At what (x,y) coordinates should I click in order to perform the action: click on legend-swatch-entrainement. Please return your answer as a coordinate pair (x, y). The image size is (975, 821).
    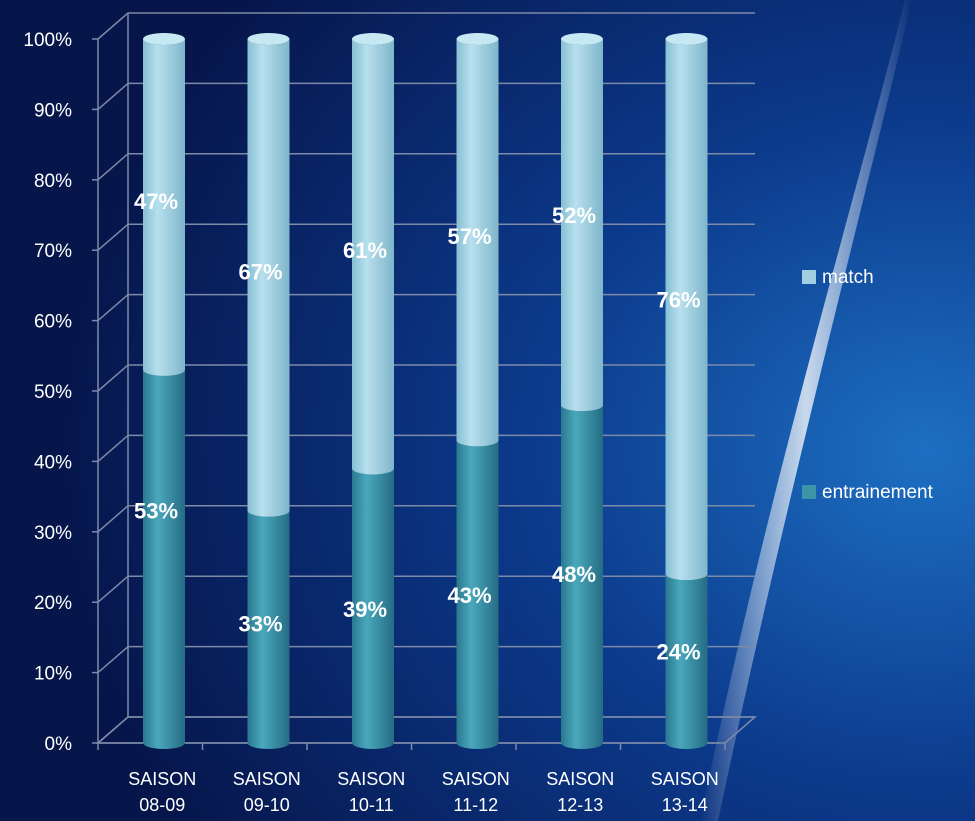
    Looking at the image, I should click on (809, 492).